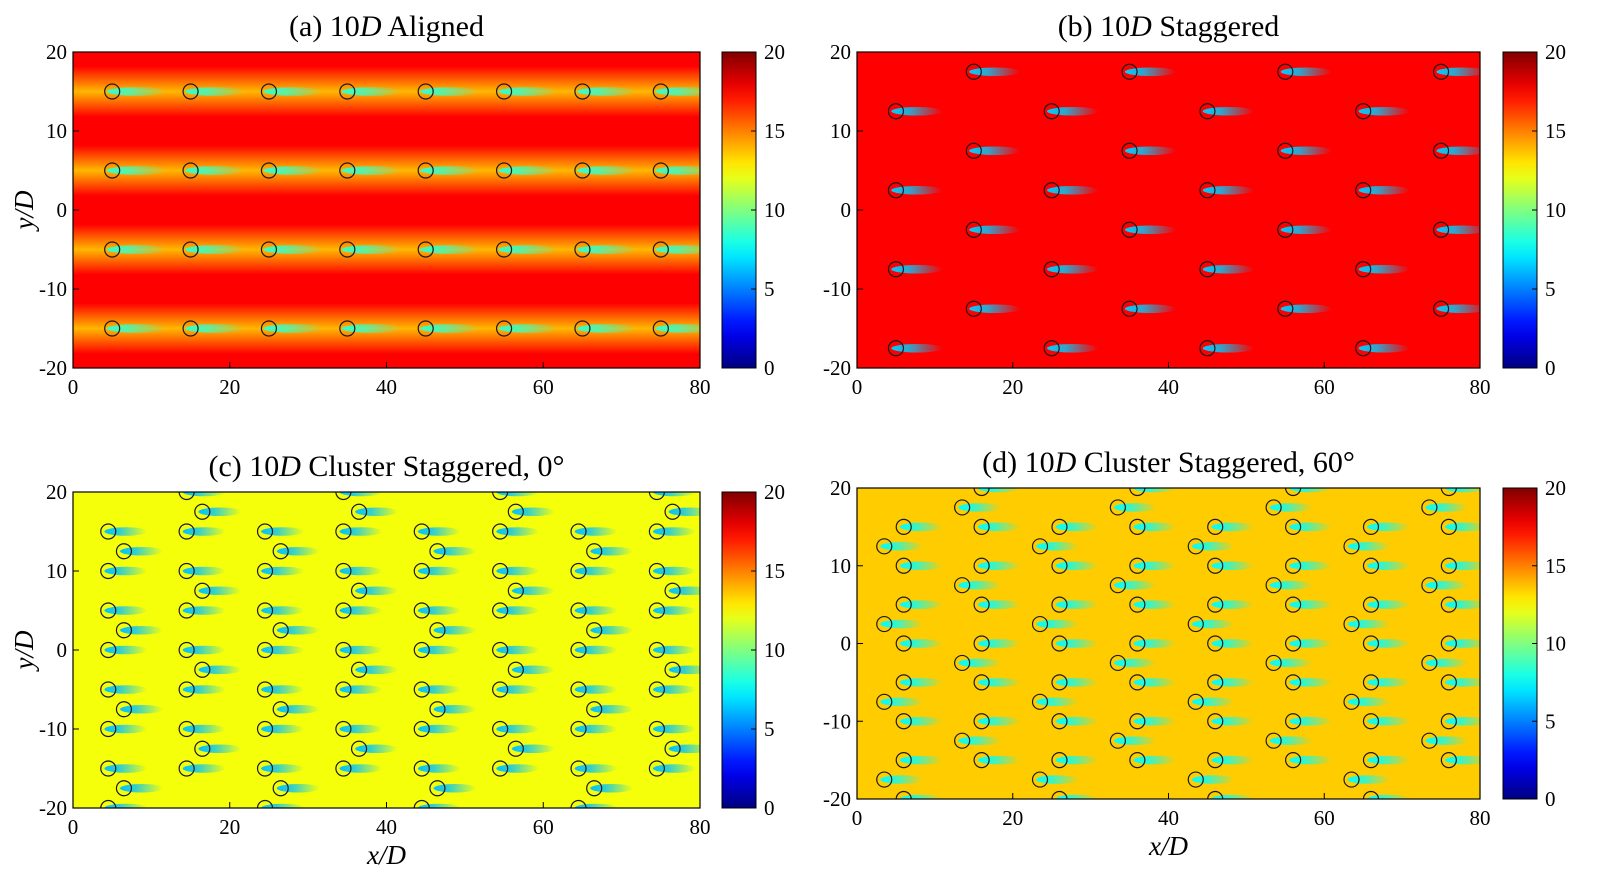  What do you see at coordinates (24, 211) in the screenshot?
I see `y-axis-label: y/D` at bounding box center [24, 211].